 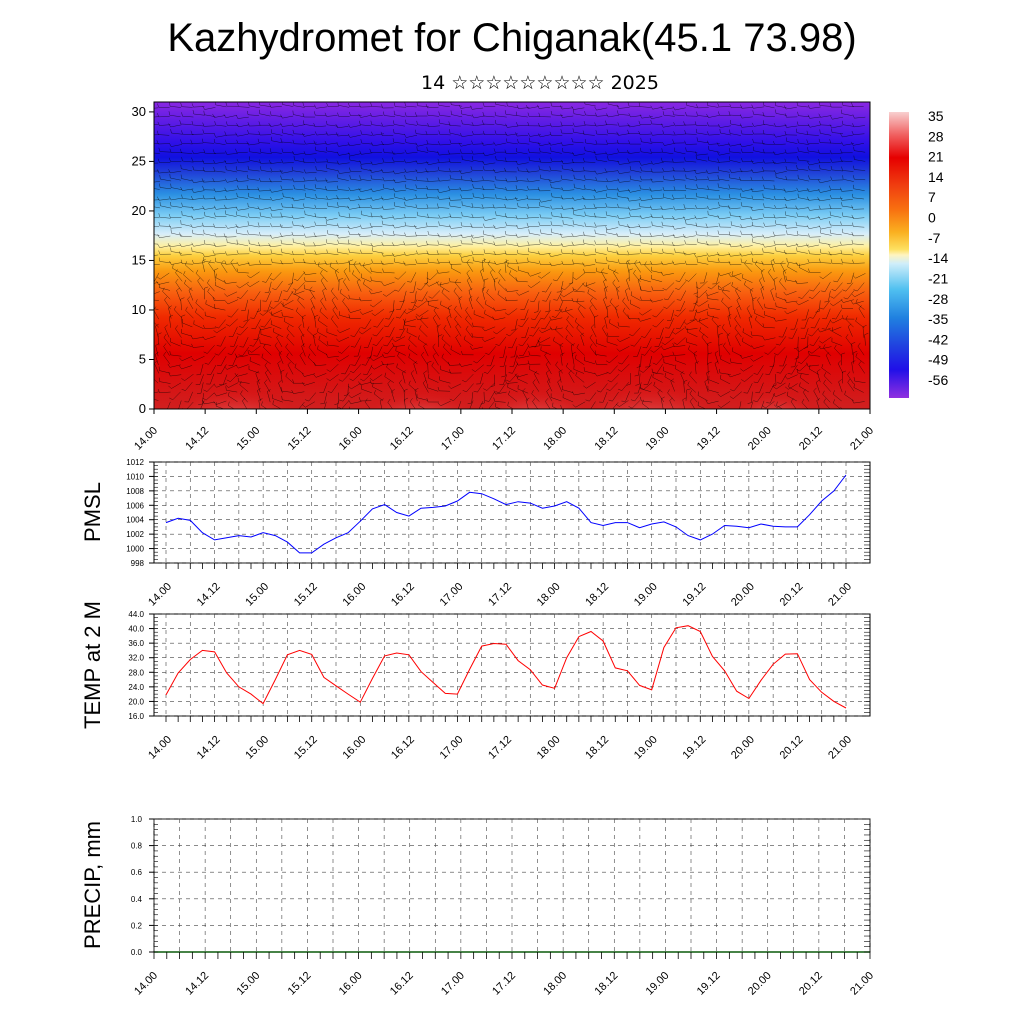 What do you see at coordinates (938, 278) in the screenshot?
I see `colorbar-label: -21` at bounding box center [938, 278].